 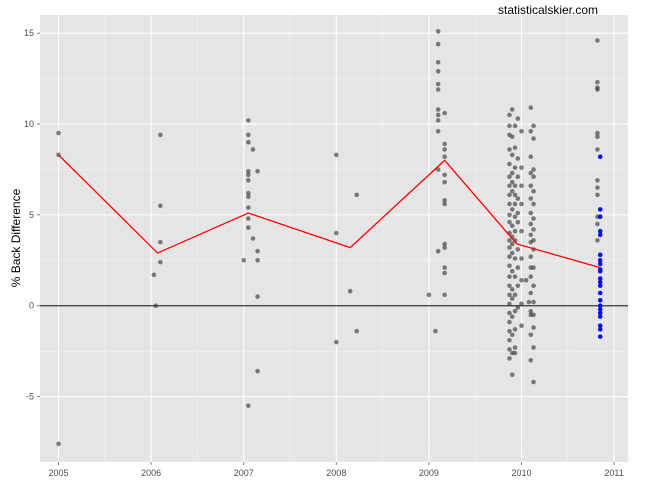 What do you see at coordinates (16, 237) in the screenshot?
I see `y-axis-title: % Back Difference` at bounding box center [16, 237].